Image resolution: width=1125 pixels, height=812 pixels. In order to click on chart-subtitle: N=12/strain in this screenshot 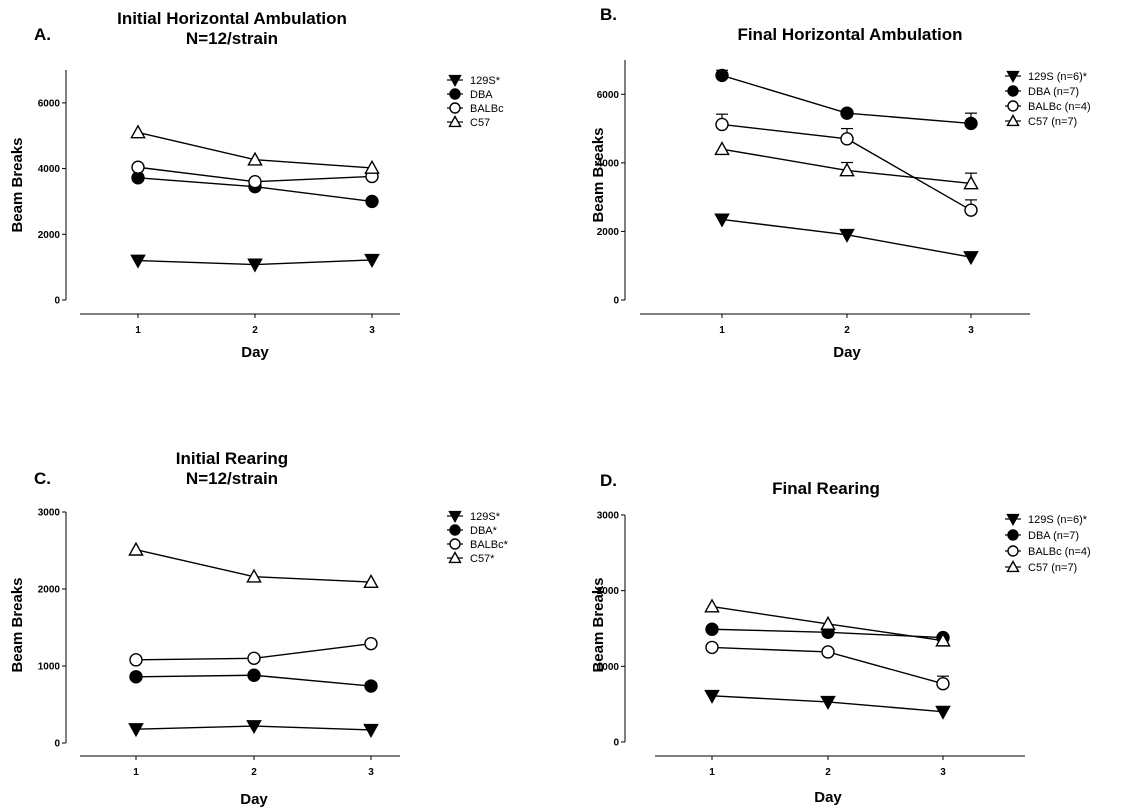, I will do `click(232, 38)`.